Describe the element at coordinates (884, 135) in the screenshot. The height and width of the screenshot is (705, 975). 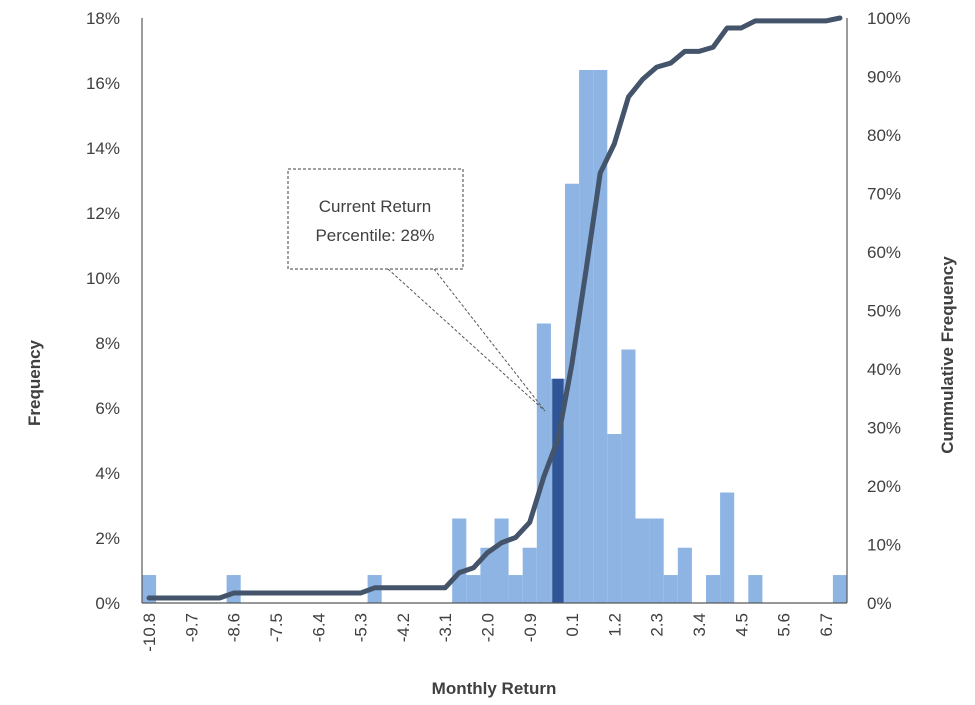
I see `right-tick-label: 80%` at that location.